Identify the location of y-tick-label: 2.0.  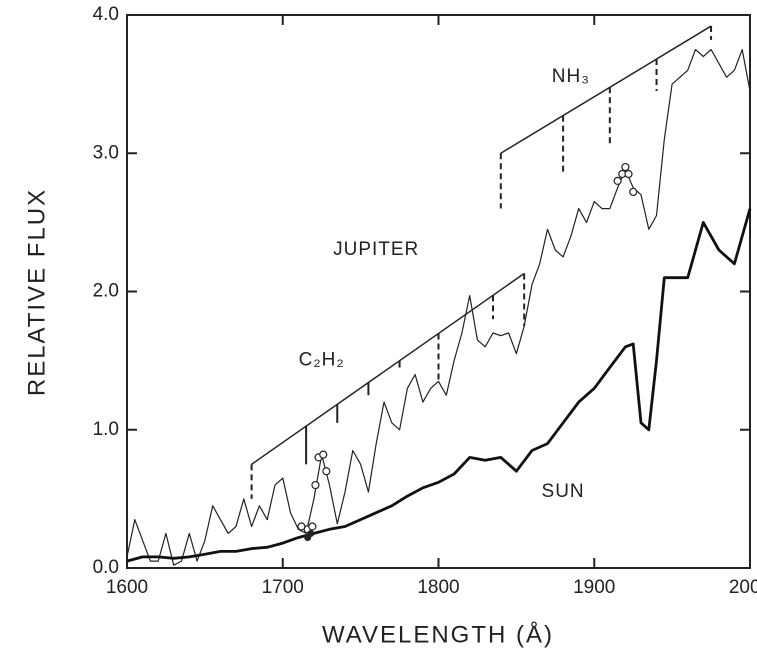
(106, 291).